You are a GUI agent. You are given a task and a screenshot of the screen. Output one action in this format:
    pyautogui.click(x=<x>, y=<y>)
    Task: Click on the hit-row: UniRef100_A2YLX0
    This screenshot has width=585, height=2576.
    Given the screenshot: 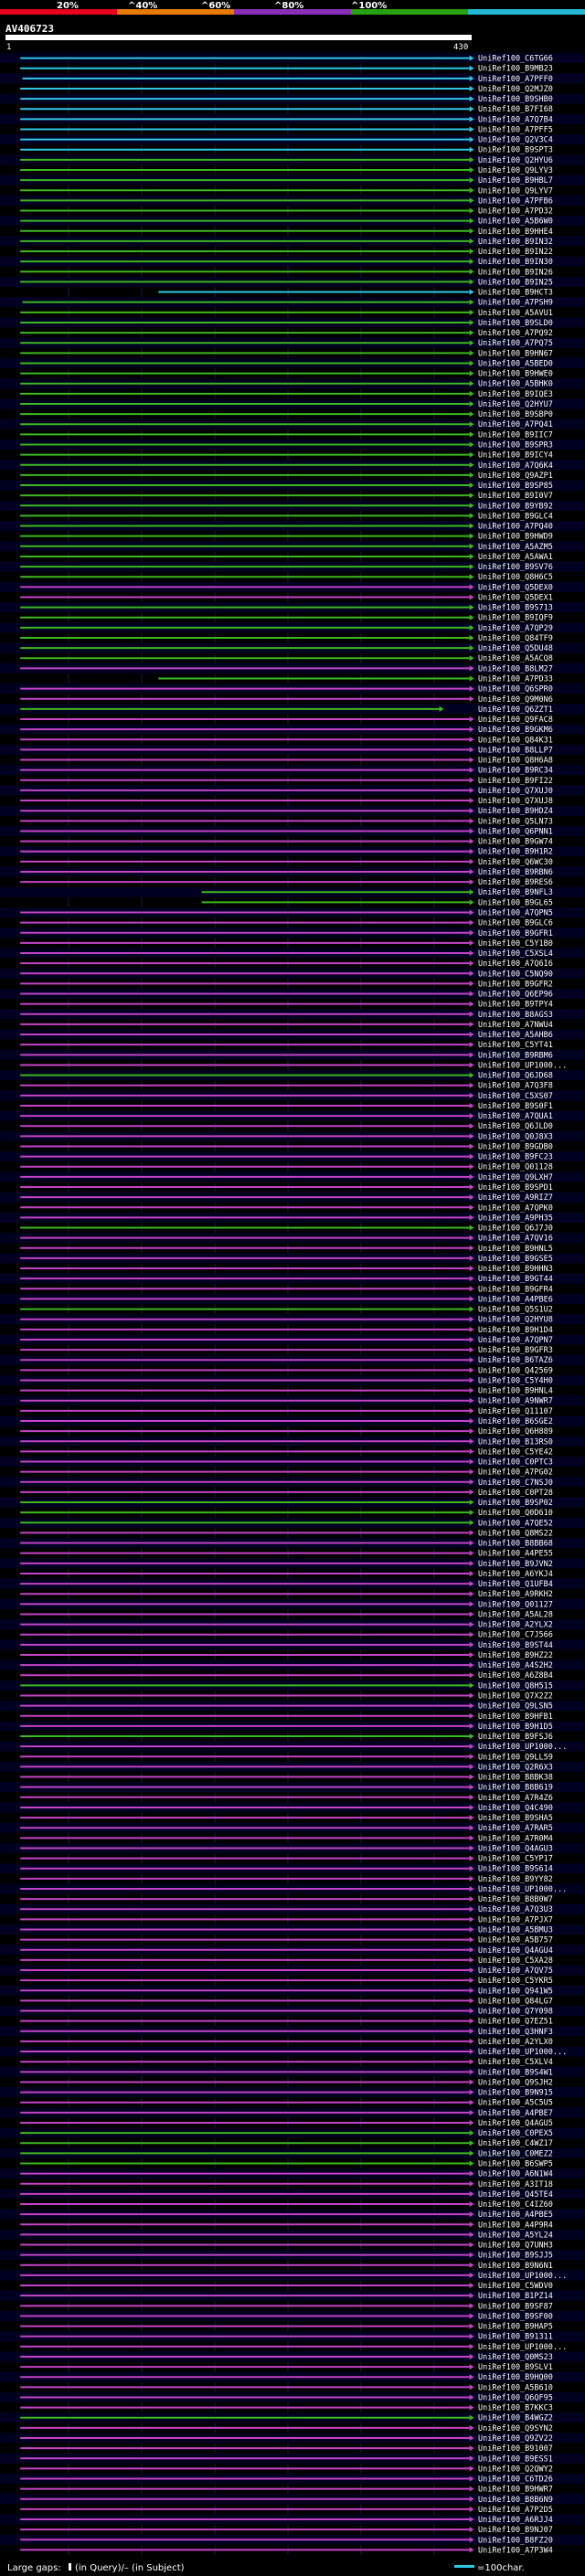 What is the action you would take?
    pyautogui.click(x=286, y=2042)
    